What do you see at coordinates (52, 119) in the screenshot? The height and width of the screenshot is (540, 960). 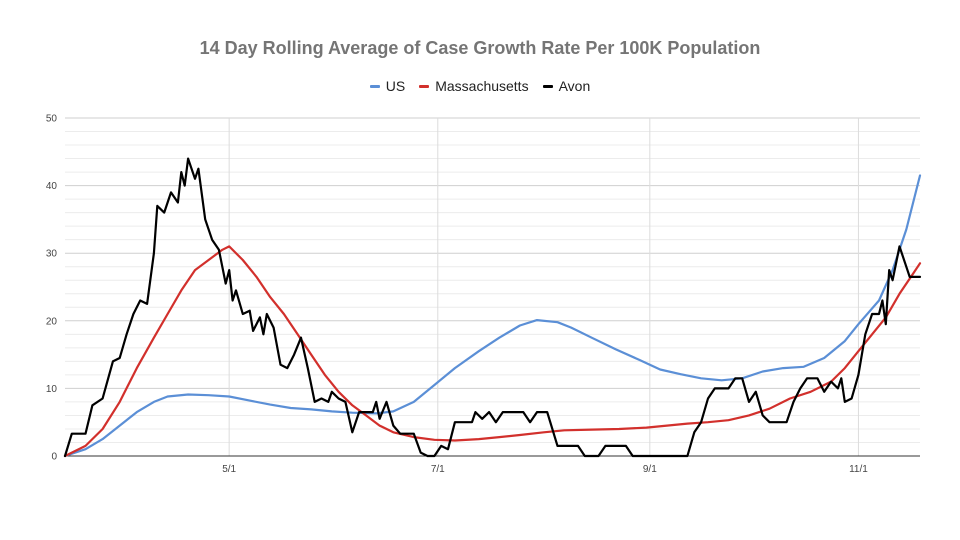 I see `y-tick-label: 50` at bounding box center [52, 119].